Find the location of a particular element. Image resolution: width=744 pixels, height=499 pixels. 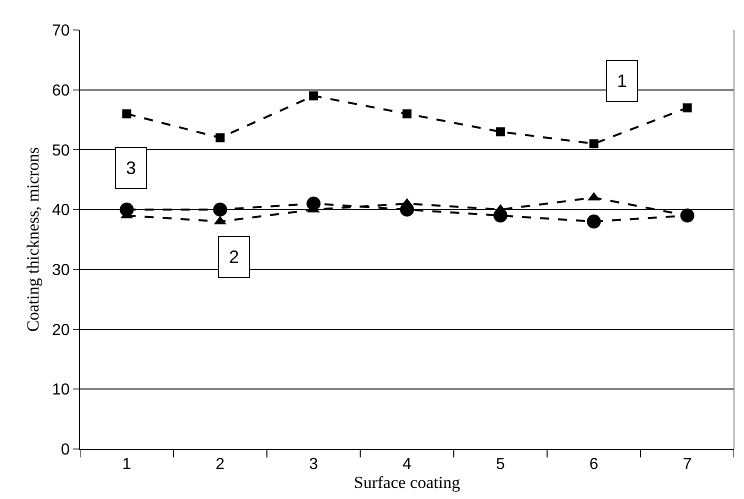

x-tick-label: 6 is located at coordinates (593, 465).